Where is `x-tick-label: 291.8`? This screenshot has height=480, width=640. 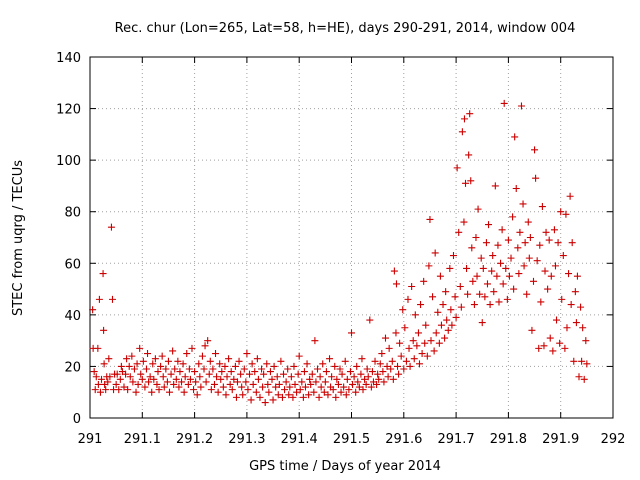 x-tick-label: 291.8 is located at coordinates (508, 439).